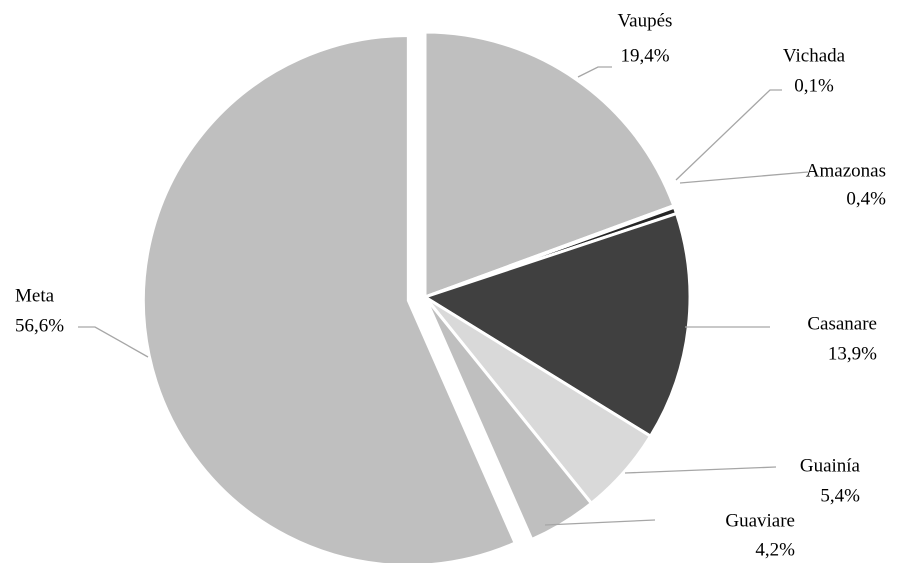  What do you see at coordinates (39, 325) in the screenshot?
I see `slice-label-value: 56,6%` at bounding box center [39, 325].